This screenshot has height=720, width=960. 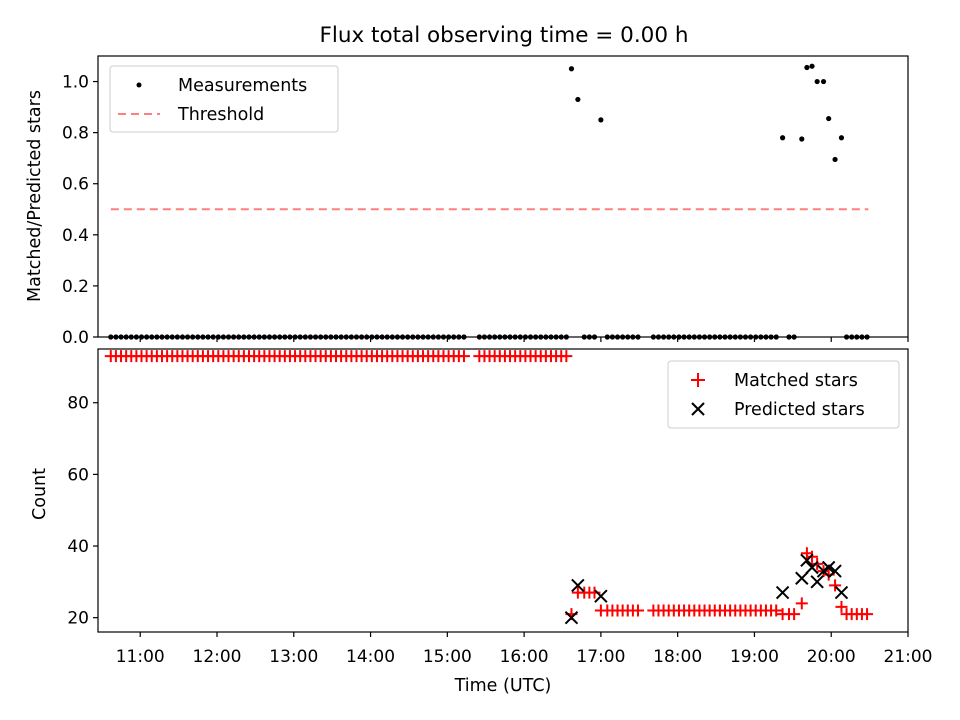 I want to click on figure-title: Flux total observing time = 0.00 h, so click(x=504, y=35).